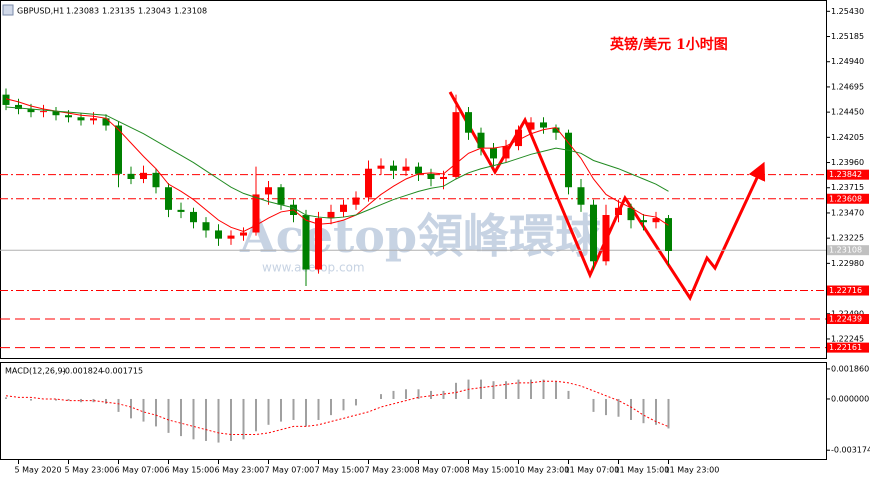 The width and height of the screenshot is (870, 477). What do you see at coordinates (642, 470) in the screenshot?
I see `x-tick-label: 11 May 15:00` at bounding box center [642, 470].